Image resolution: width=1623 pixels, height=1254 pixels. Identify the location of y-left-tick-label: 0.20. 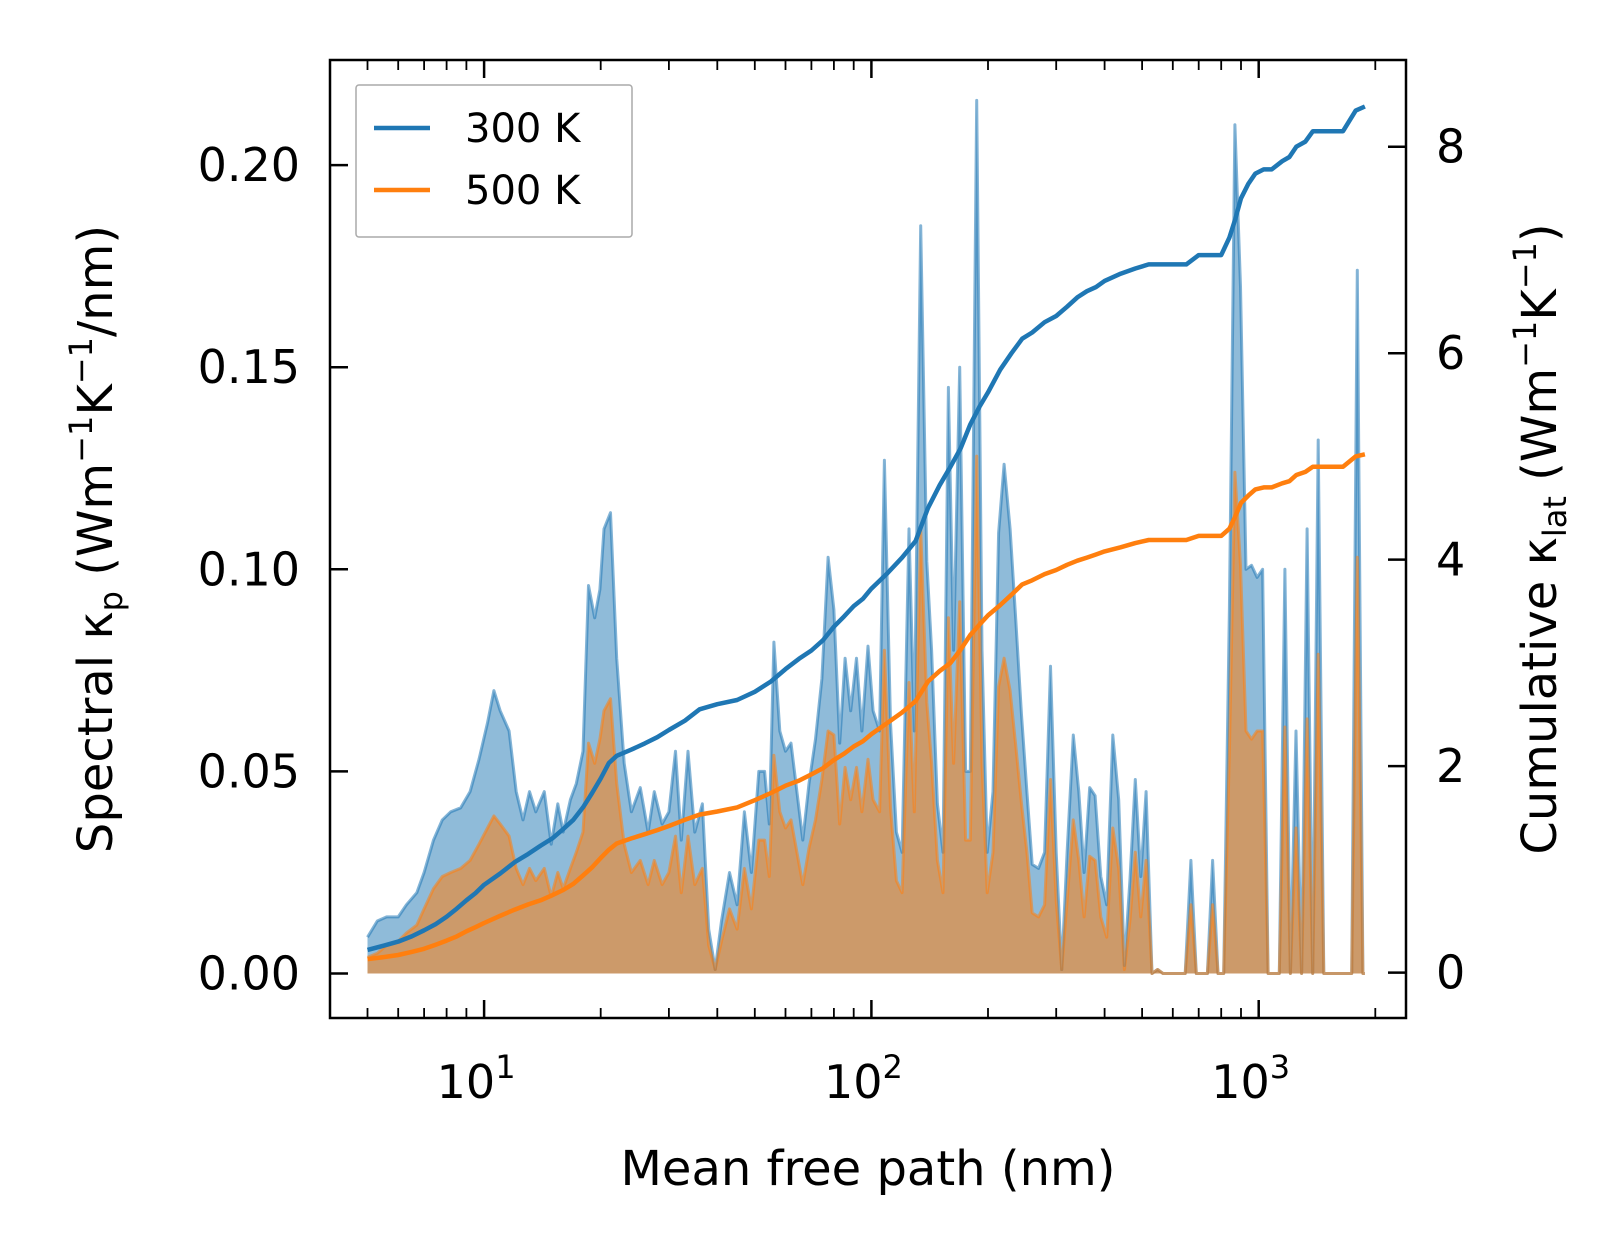
(249, 165).